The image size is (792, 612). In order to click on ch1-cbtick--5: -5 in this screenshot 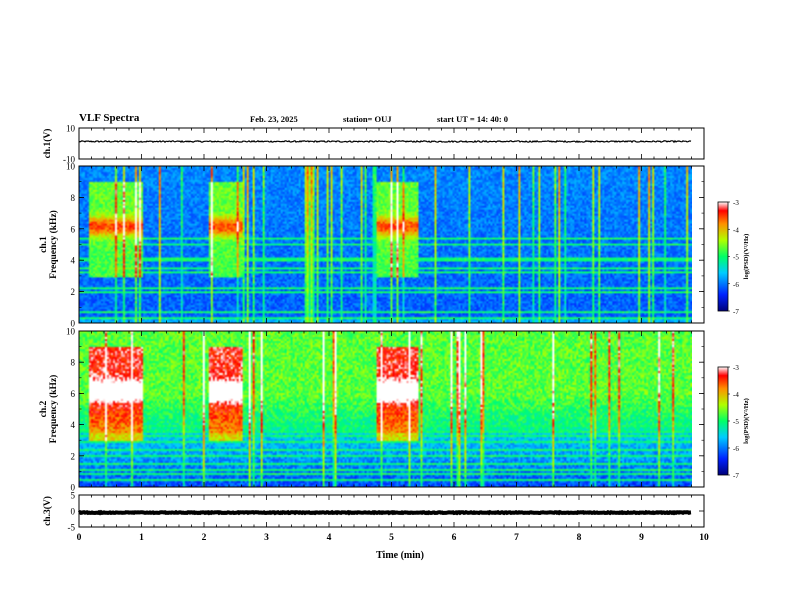, I will do `click(736, 258)`.